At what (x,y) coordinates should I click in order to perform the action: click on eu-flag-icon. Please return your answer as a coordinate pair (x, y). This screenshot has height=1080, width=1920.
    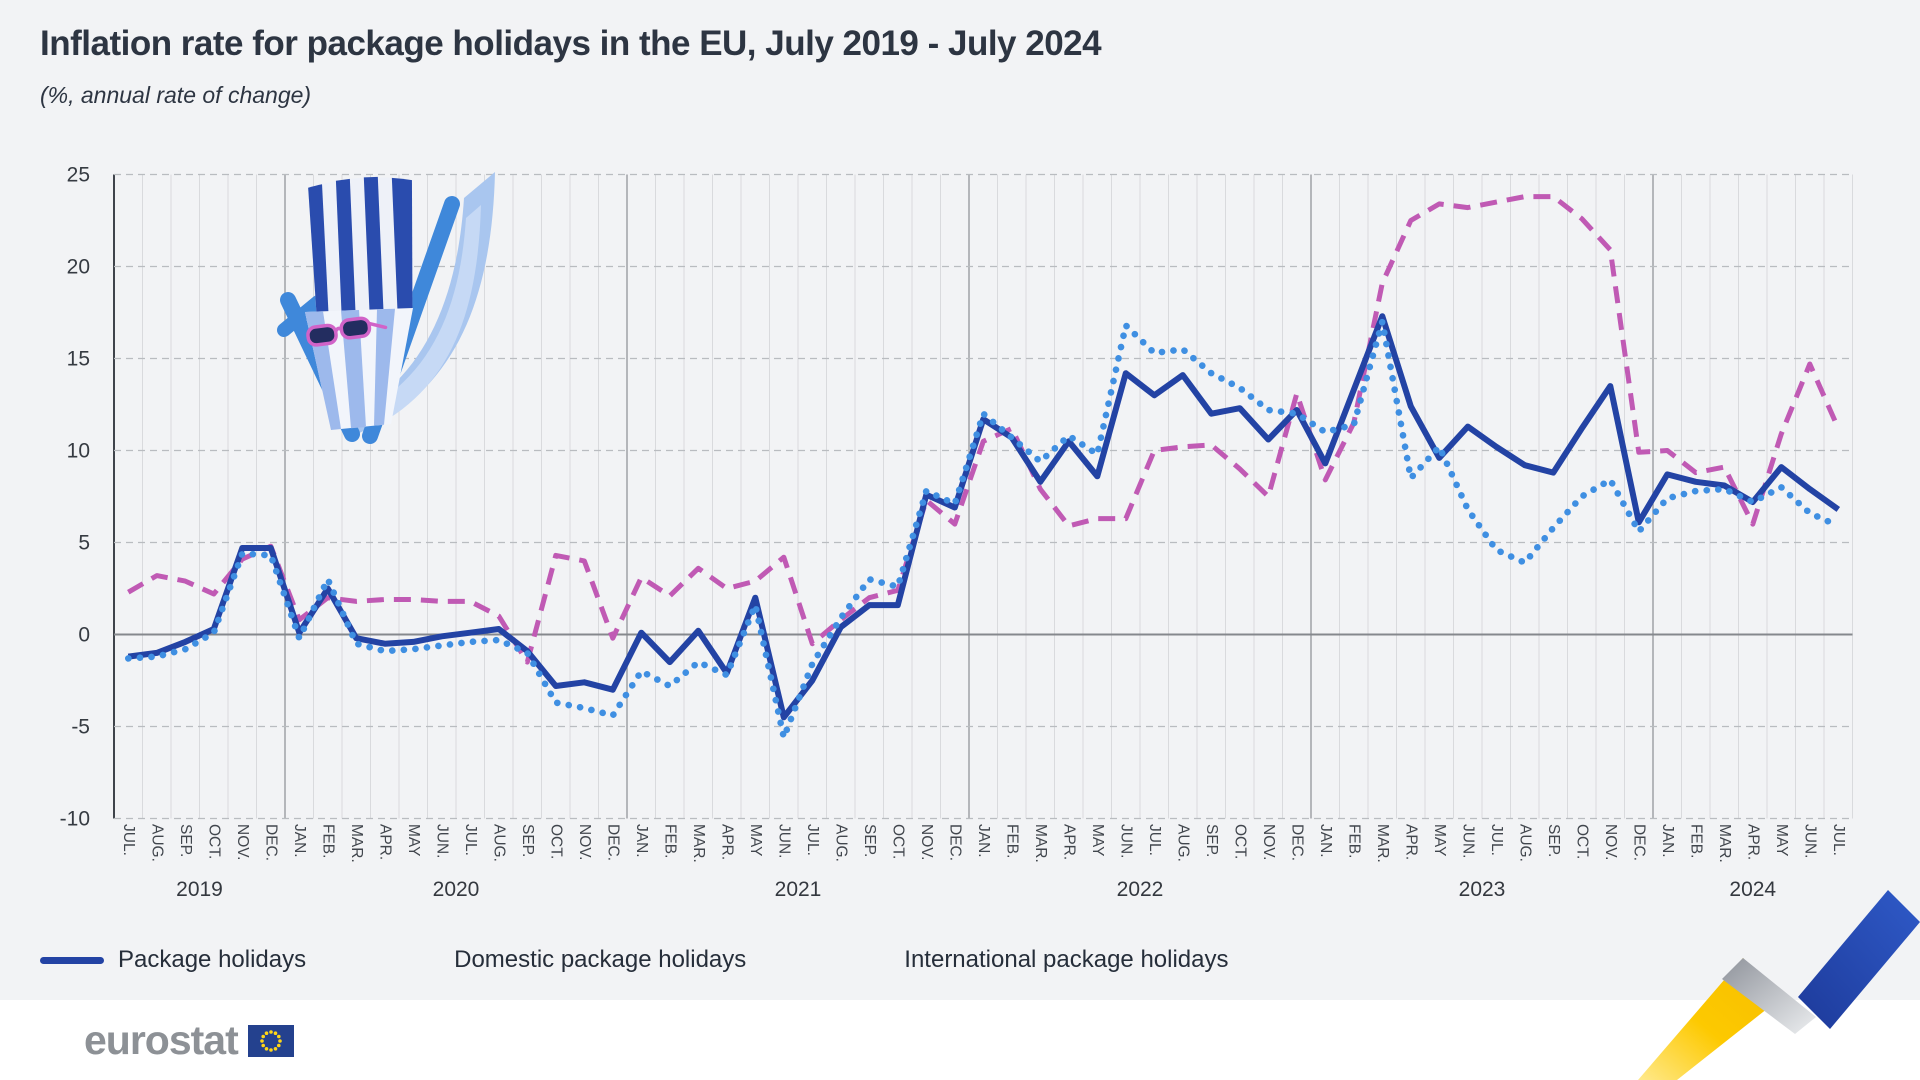
    Looking at the image, I should click on (270, 1040).